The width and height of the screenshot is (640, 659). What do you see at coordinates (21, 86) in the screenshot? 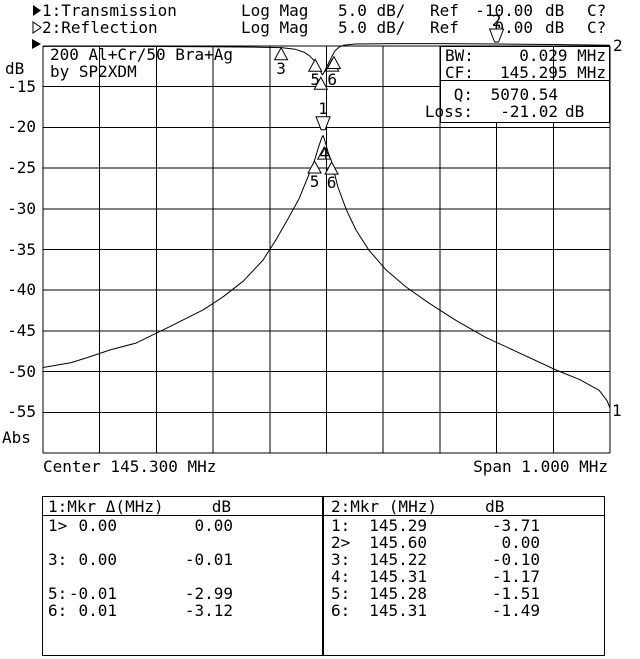
I see `y-tick-label: -15` at bounding box center [21, 86].